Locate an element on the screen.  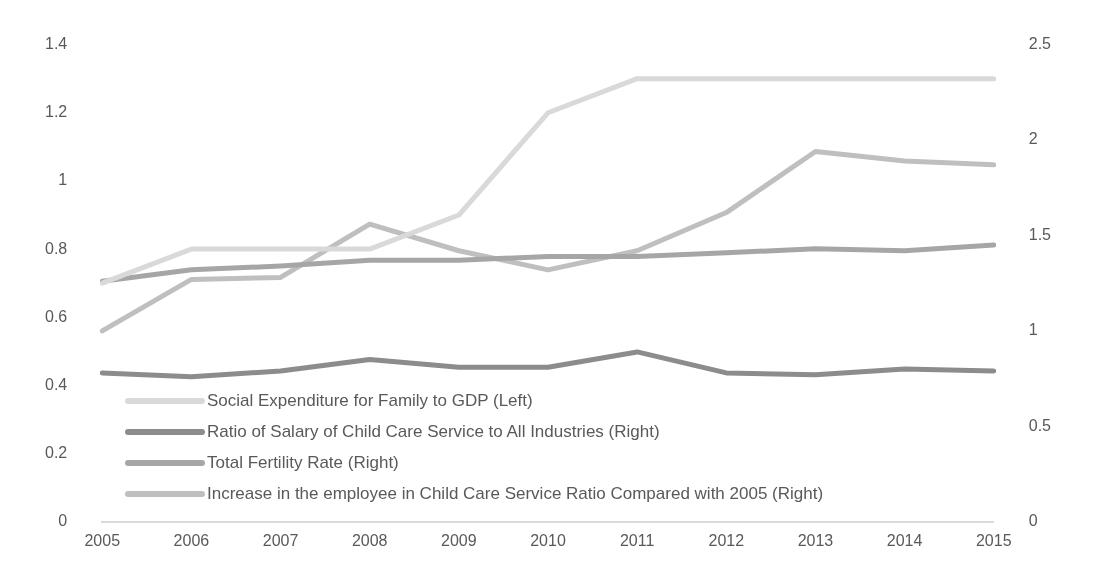
legend-label: Total Fertility Rate (Right) is located at coordinates (303, 462).